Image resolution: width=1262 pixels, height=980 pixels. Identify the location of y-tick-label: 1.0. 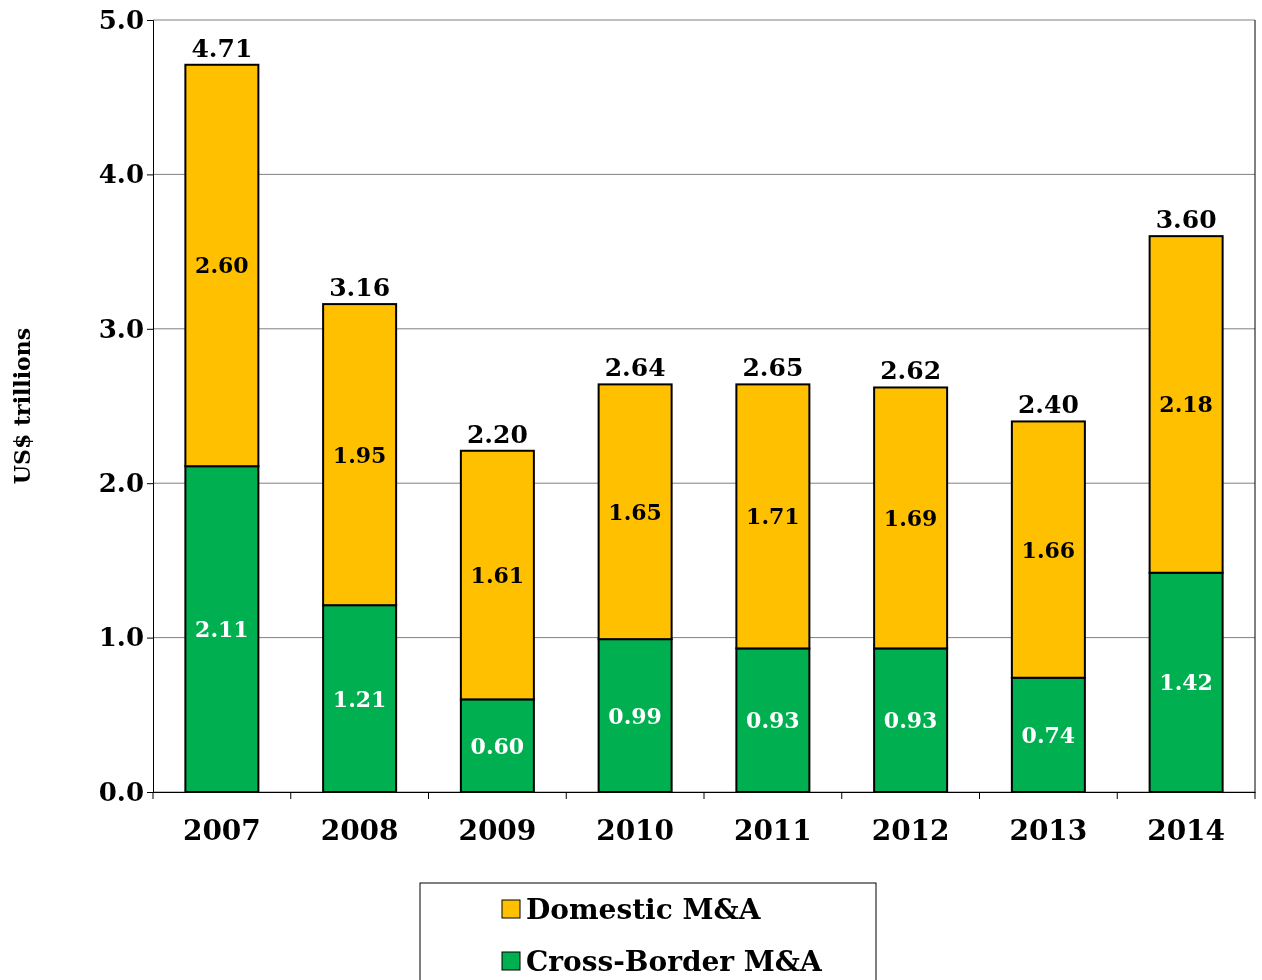
(121, 637).